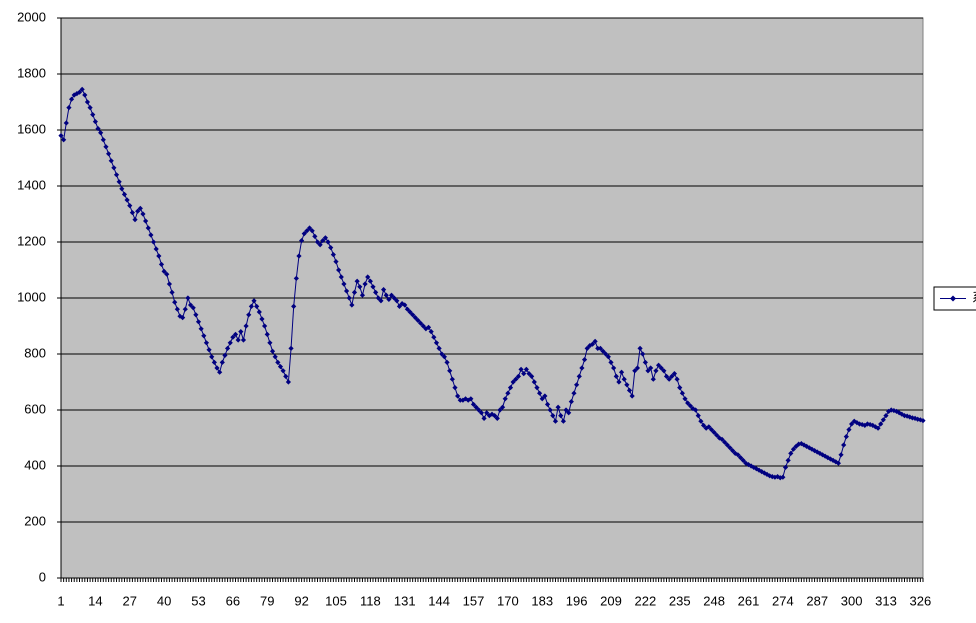 This screenshot has width=976, height=623. What do you see at coordinates (35, 464) in the screenshot?
I see `y-tick-label: 400` at bounding box center [35, 464].